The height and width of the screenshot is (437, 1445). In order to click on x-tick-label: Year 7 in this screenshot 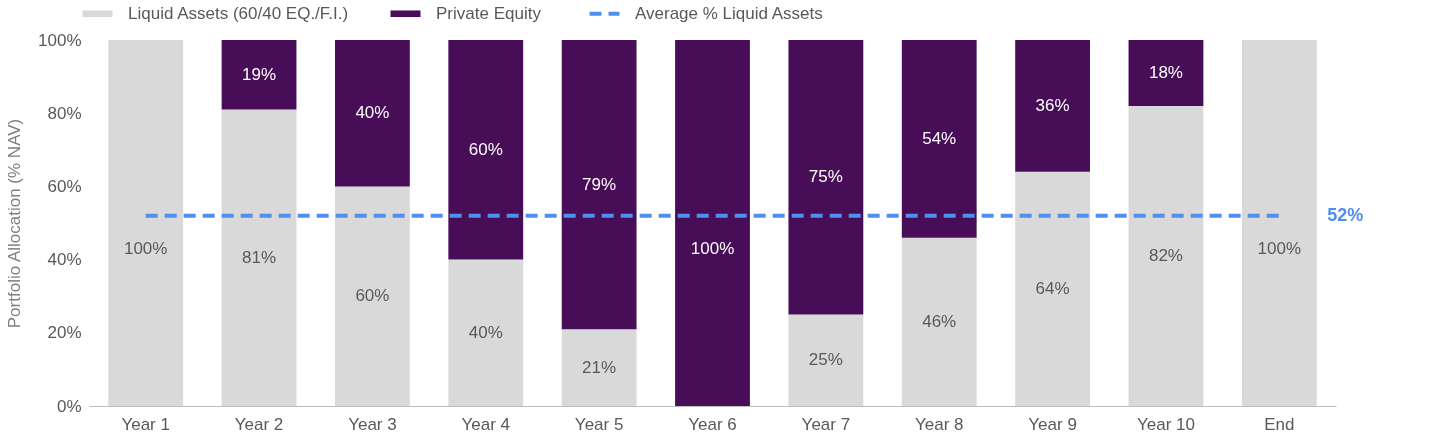, I will do `click(826, 424)`.